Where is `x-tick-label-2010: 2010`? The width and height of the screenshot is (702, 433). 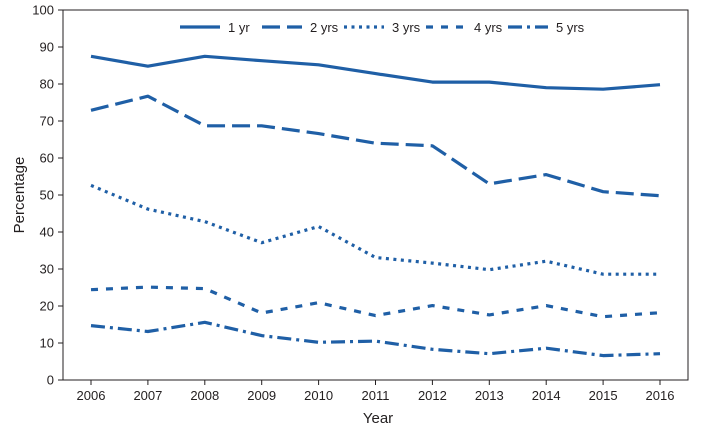
x-tick-label-2010: 2010 is located at coordinates (318, 395).